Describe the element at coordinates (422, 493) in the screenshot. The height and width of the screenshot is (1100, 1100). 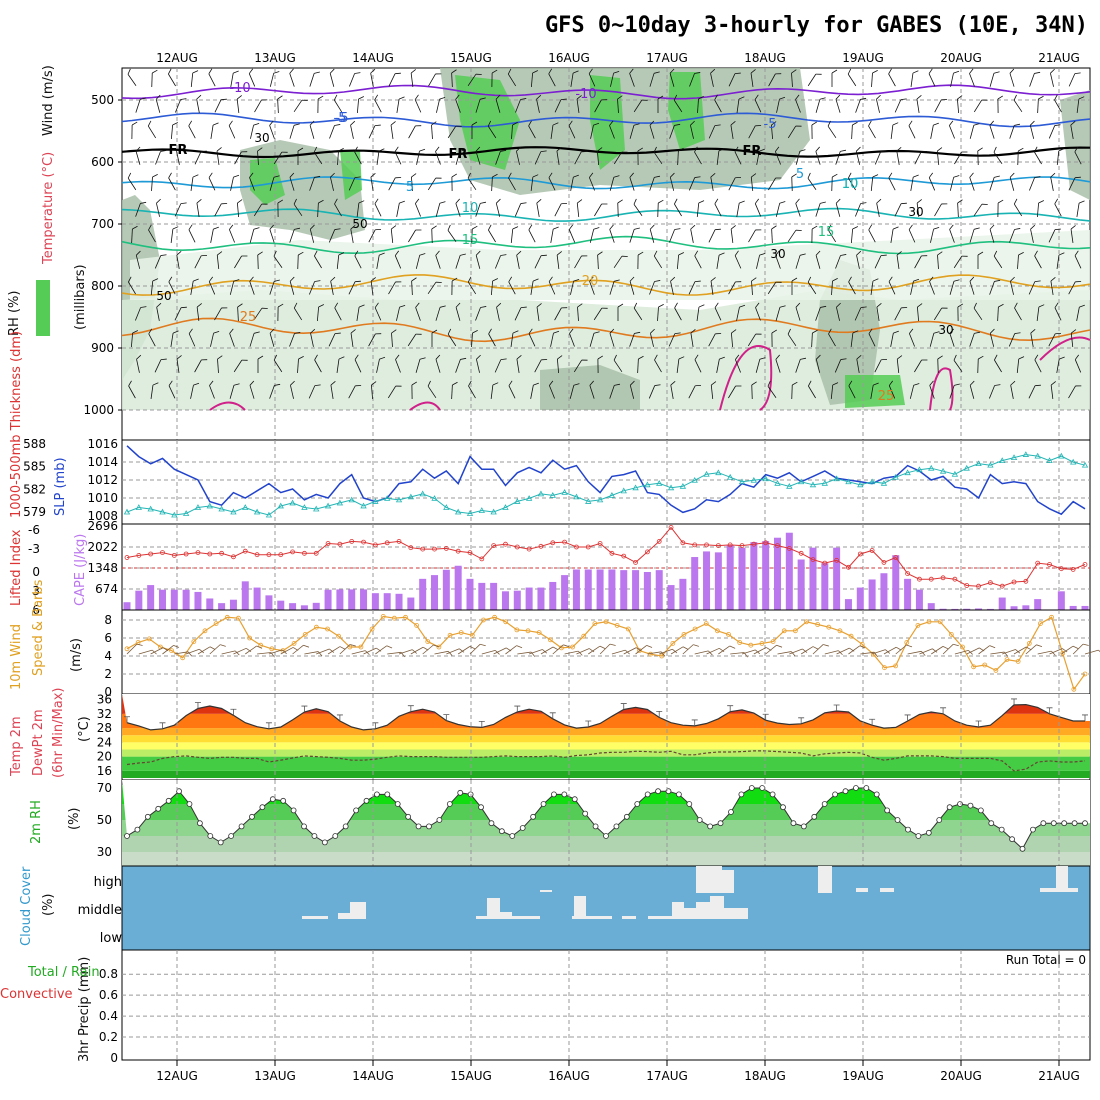
I see `thickness-marker` at that location.